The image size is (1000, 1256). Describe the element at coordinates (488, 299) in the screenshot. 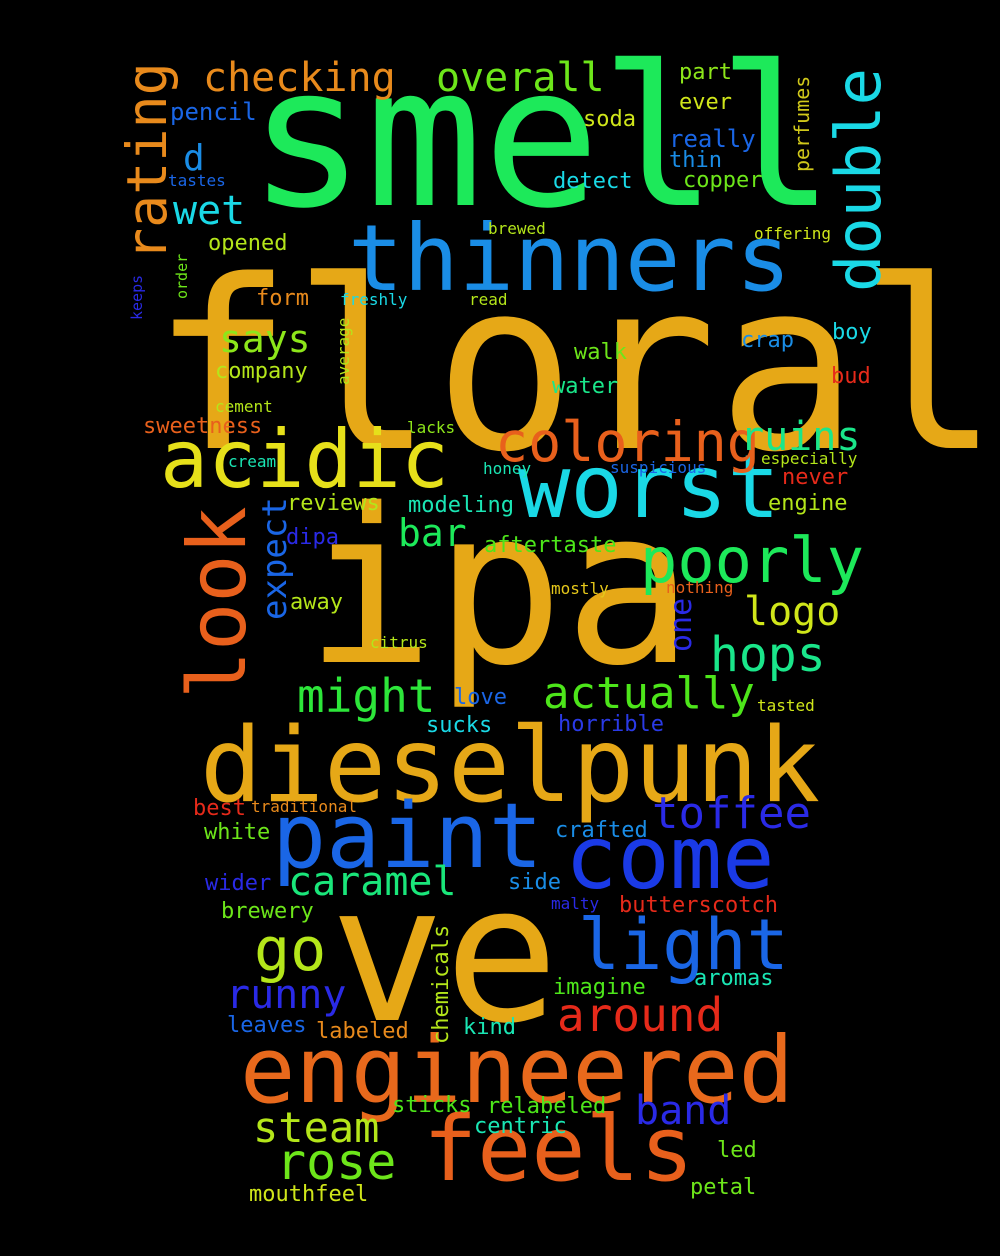

I see `cloud-word: read` at that location.